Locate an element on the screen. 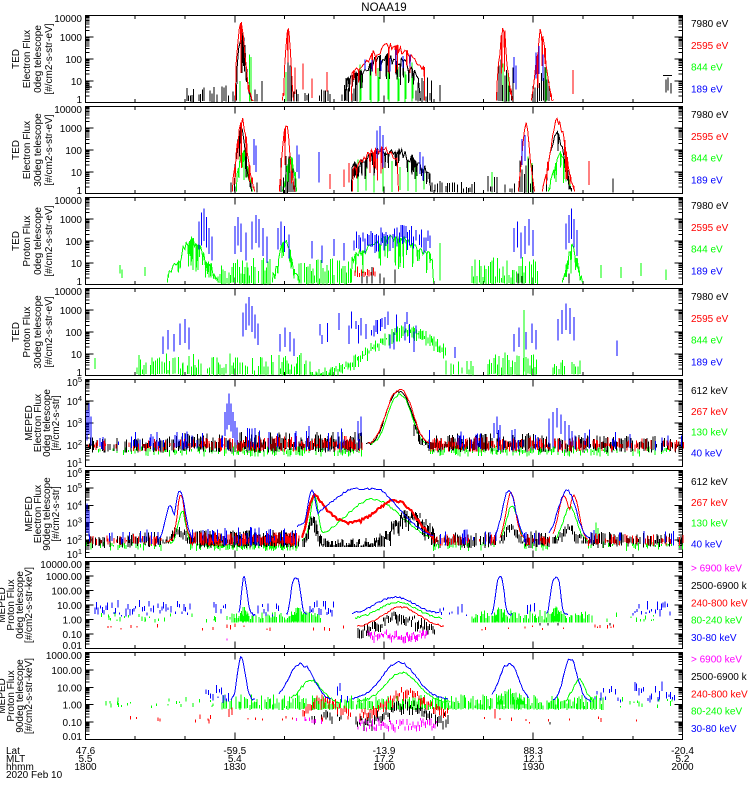 This screenshot has width=750, height=800. svg-text: 0.10 is located at coordinates (73, 635).